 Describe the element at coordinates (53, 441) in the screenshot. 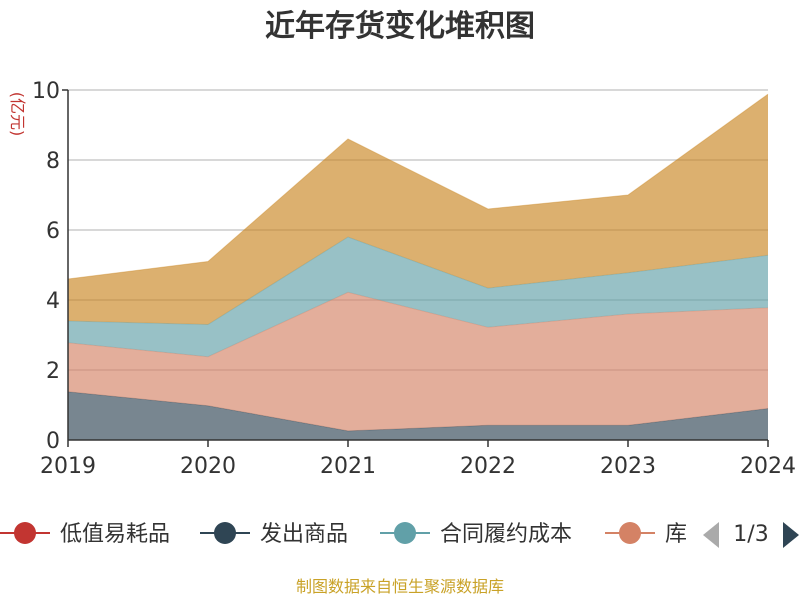

I see `y-tick-label: 0` at that location.